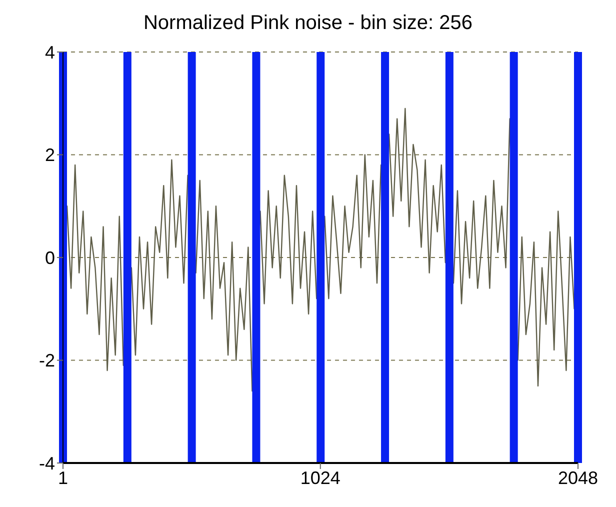 Image resolution: width=616 pixels, height=507 pixels. What do you see at coordinates (49, 155) in the screenshot?
I see `y-tick-label: 2` at bounding box center [49, 155].